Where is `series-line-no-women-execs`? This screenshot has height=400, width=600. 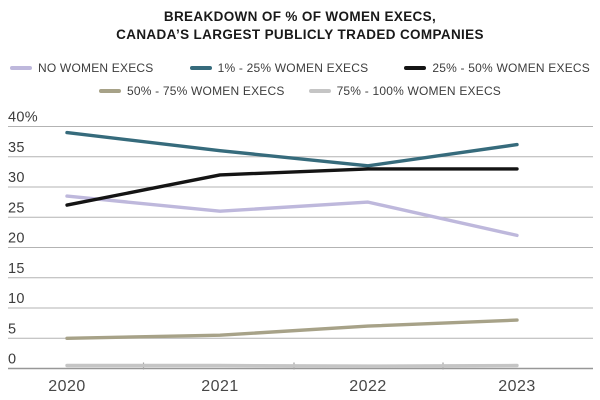
series-line-no-women-execs is located at coordinates (292, 216).